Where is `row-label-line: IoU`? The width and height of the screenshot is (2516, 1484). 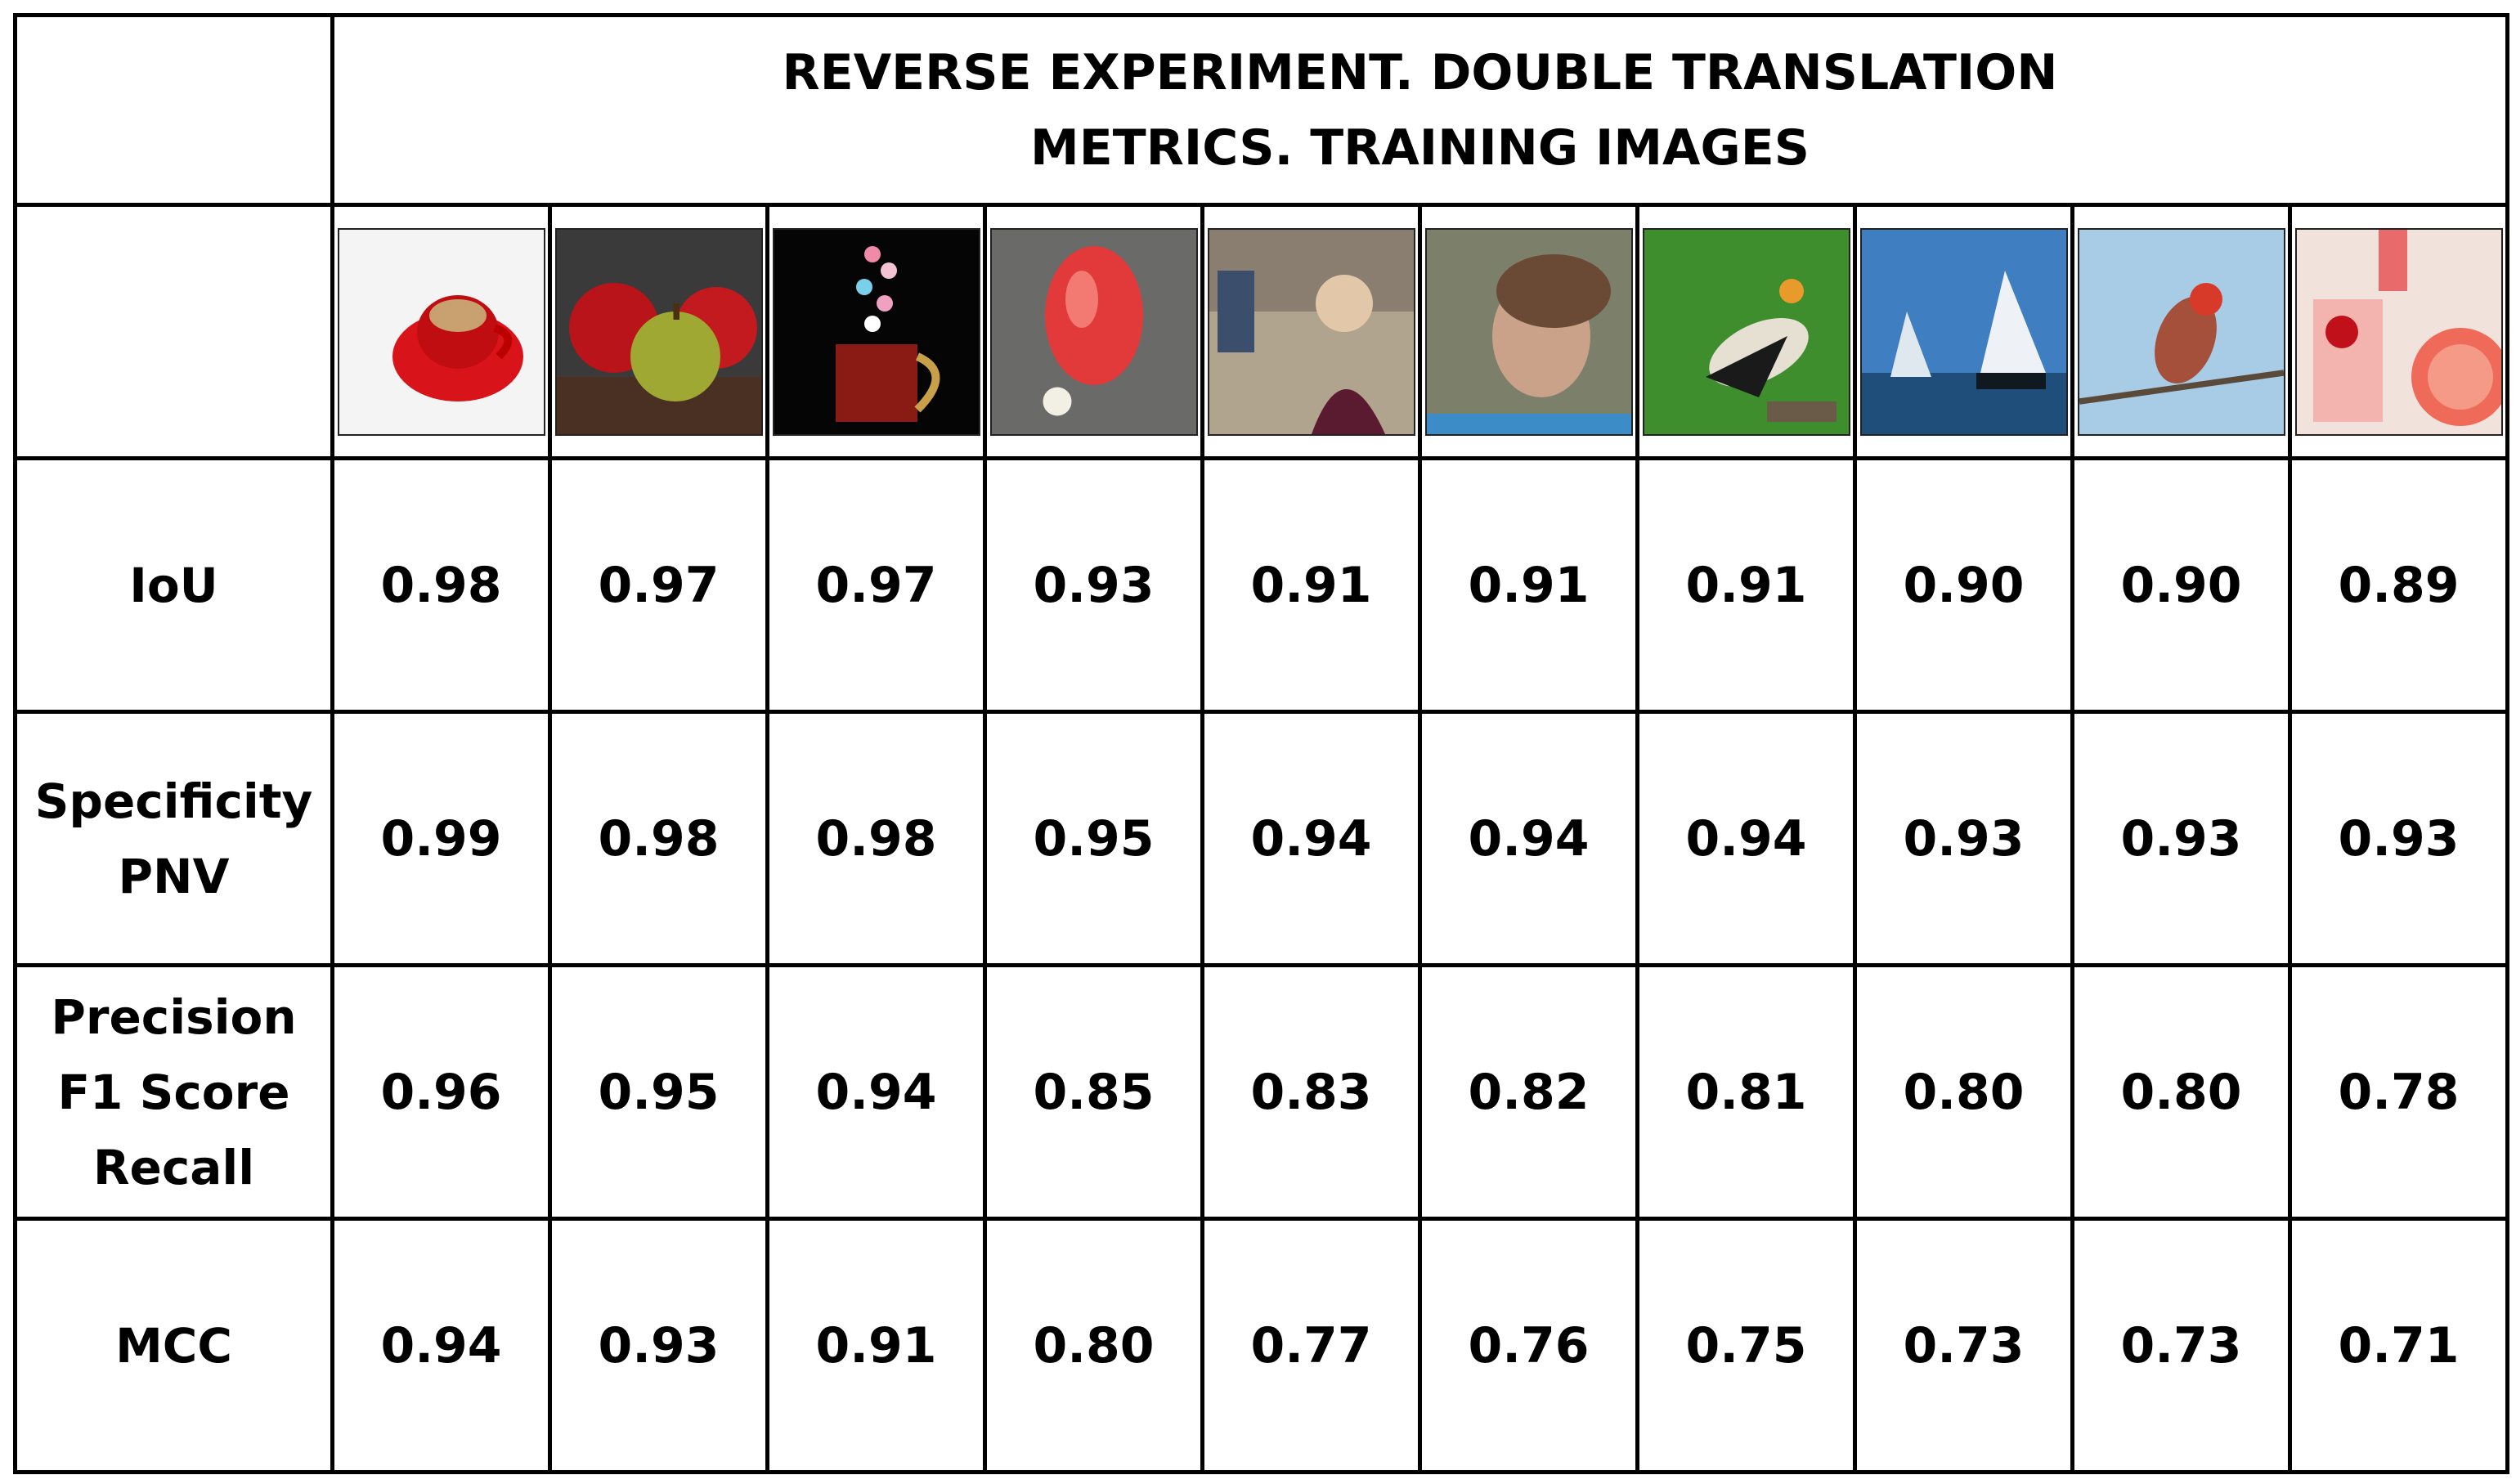
row-label-line: IoU is located at coordinates (173, 585).